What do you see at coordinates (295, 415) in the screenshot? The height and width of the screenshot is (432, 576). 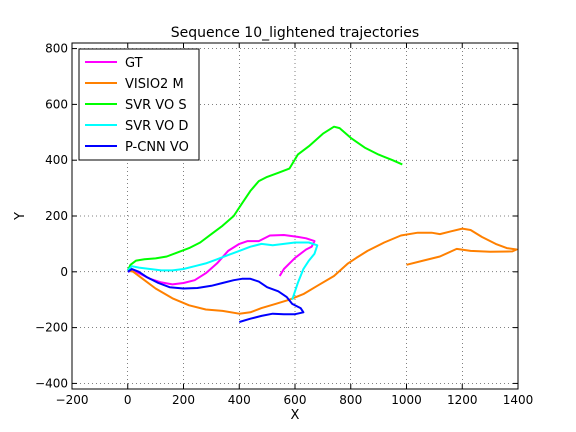 I see `x-axis-label: X` at bounding box center [295, 415].